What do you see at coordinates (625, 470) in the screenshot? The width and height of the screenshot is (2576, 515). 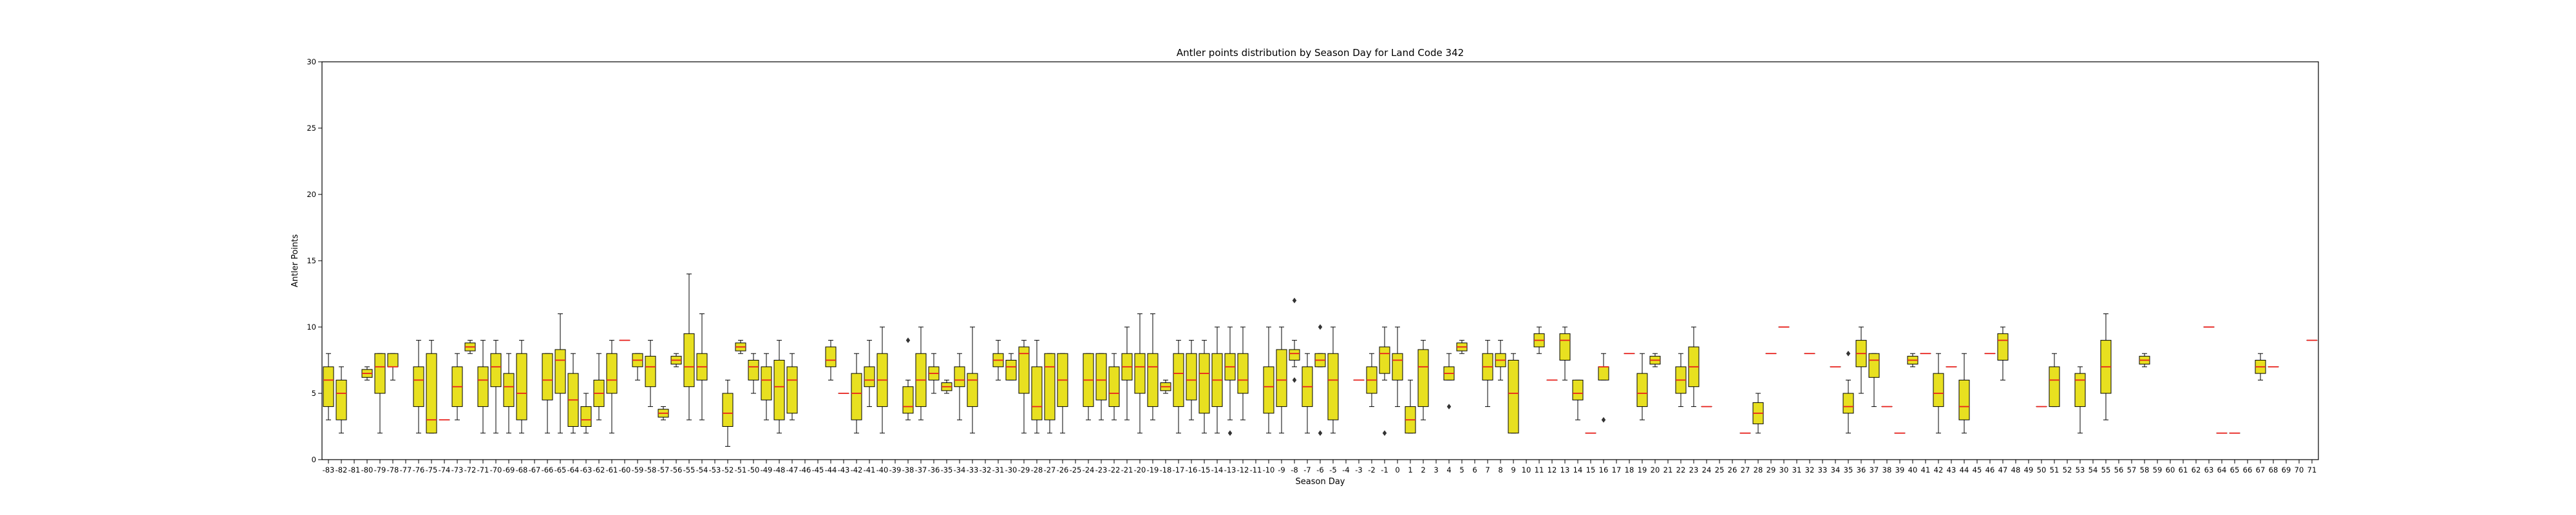 I see `x-tick-label--60: -60` at bounding box center [625, 470].